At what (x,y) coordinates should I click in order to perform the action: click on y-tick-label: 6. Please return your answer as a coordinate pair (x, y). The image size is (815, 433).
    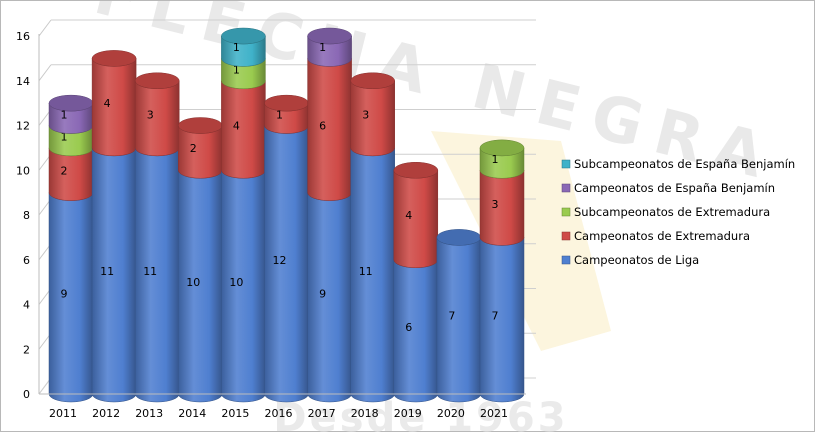
    Looking at the image, I should click on (26, 260).